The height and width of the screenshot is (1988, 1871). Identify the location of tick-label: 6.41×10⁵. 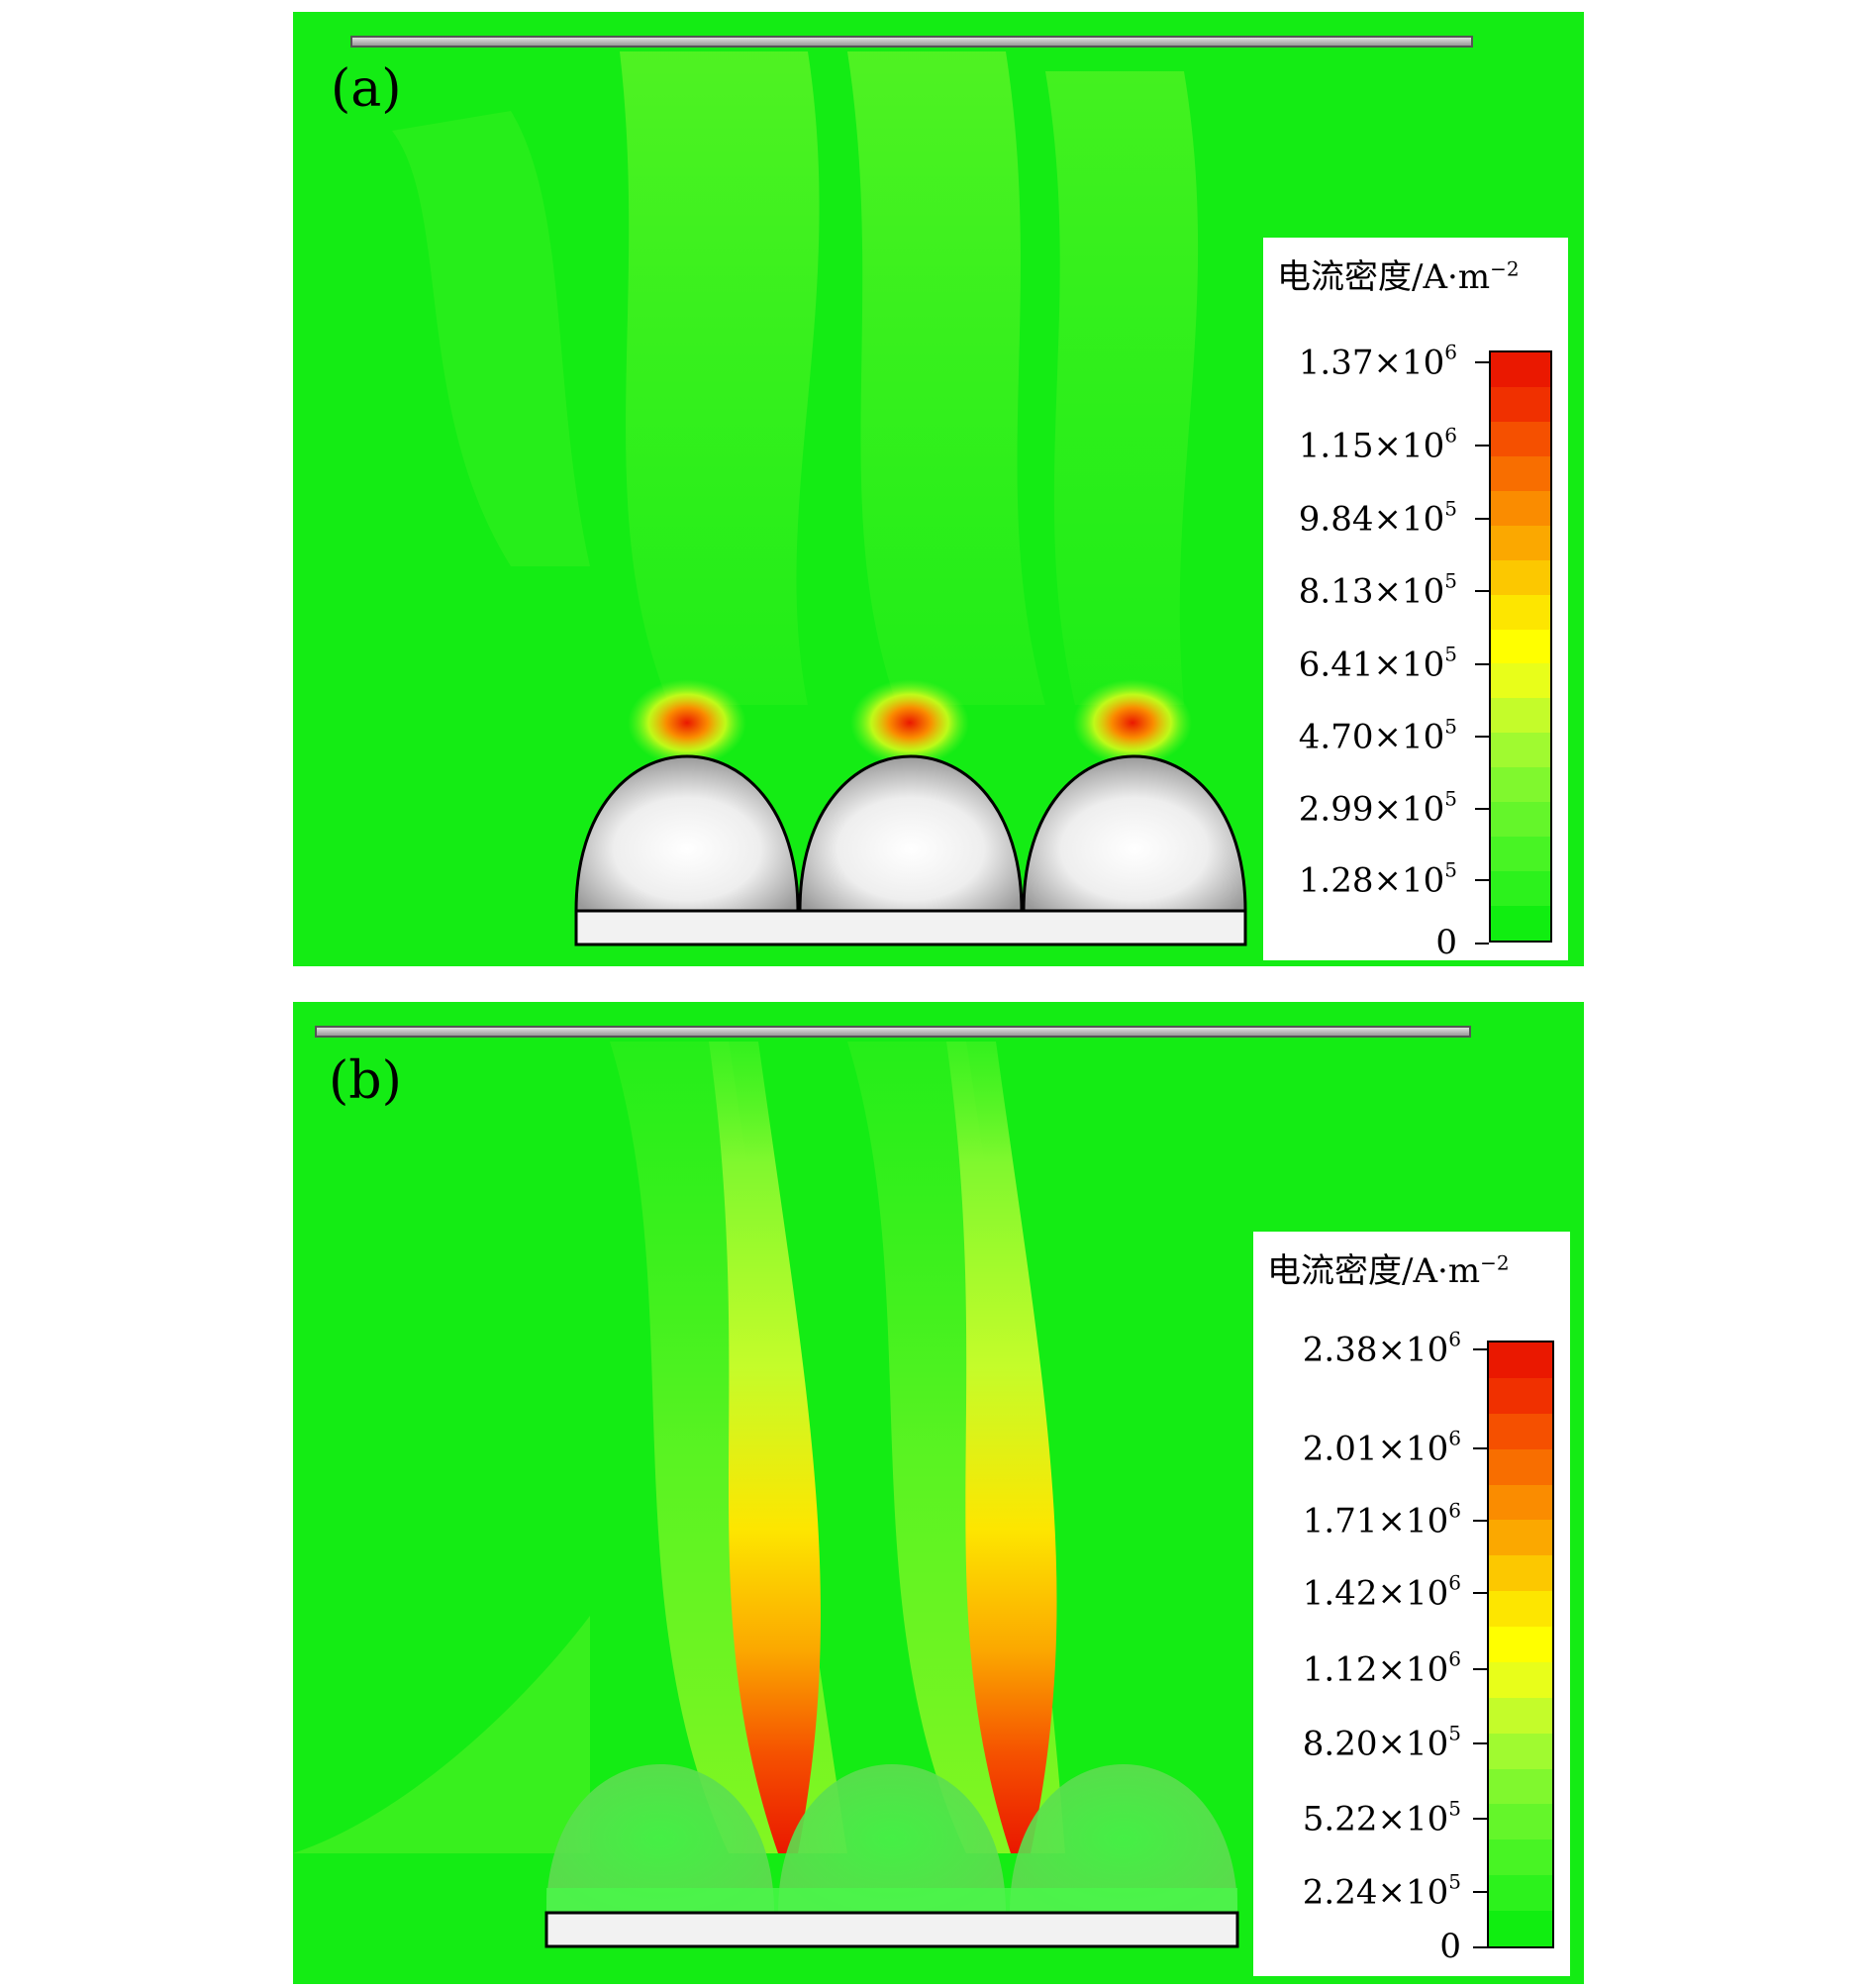
(1377, 663).